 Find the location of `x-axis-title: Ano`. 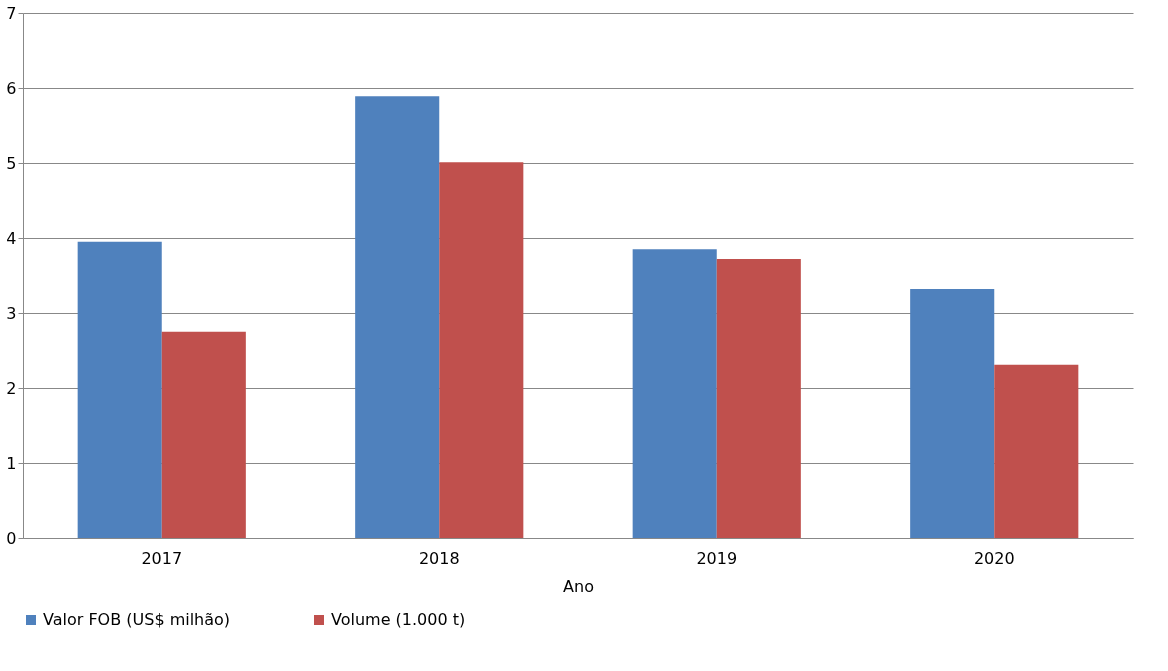

x-axis-title: Ano is located at coordinates (578, 586).